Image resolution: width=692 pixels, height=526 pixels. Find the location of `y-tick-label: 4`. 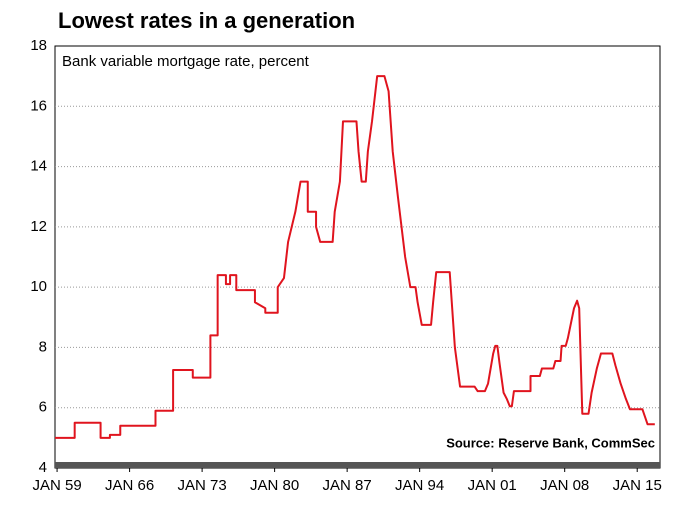

y-tick-label: 4 is located at coordinates (43, 467).